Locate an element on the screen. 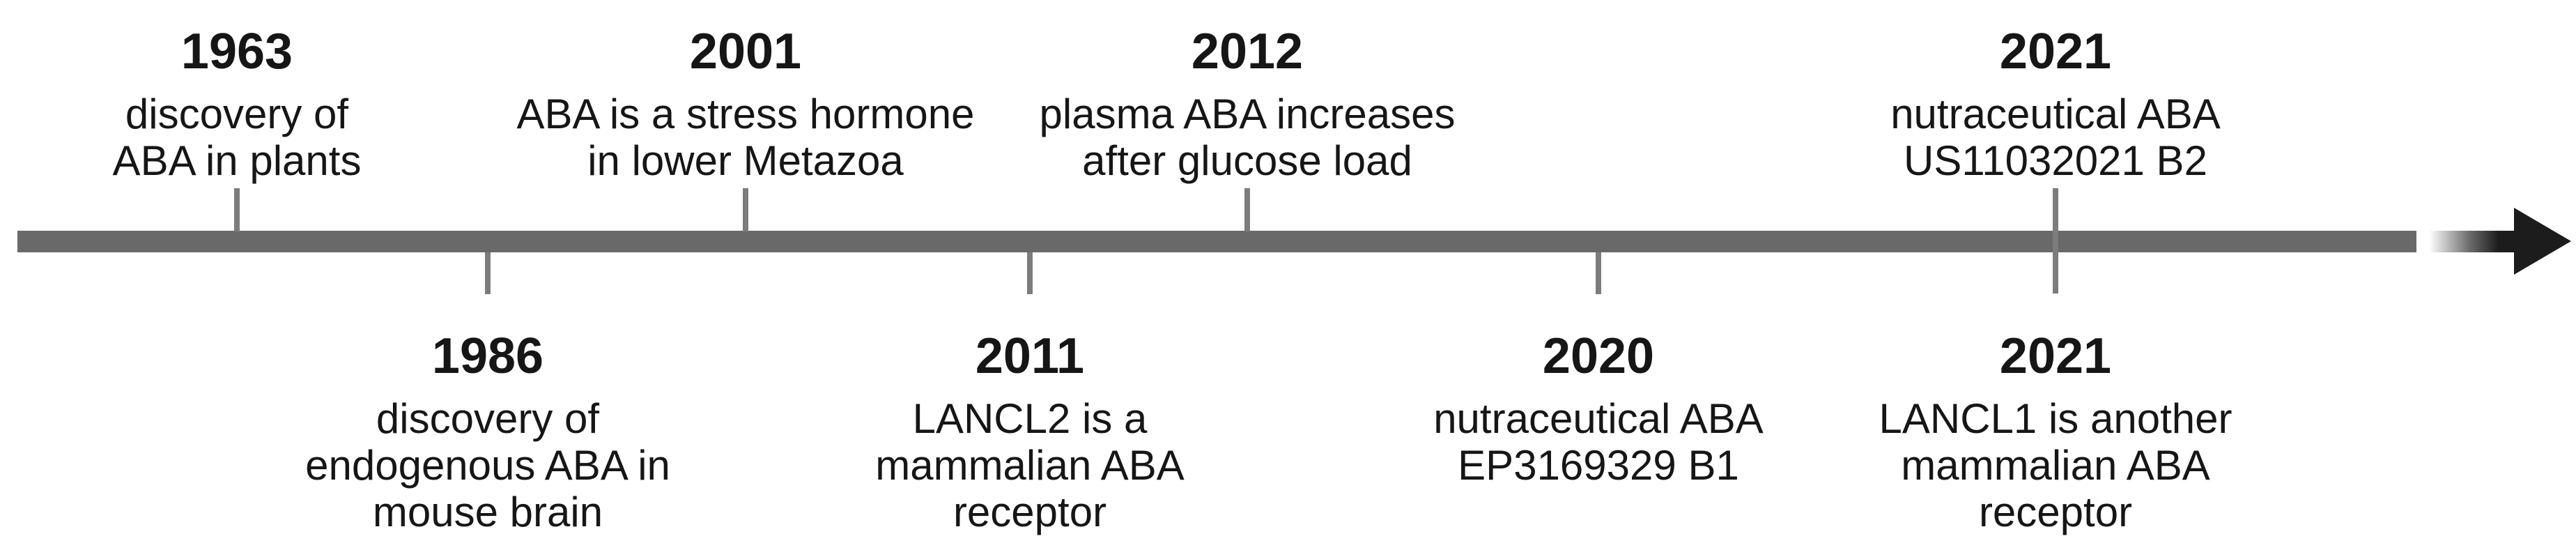 The height and width of the screenshot is (550, 2576). event-year: 2011 is located at coordinates (1030, 356).